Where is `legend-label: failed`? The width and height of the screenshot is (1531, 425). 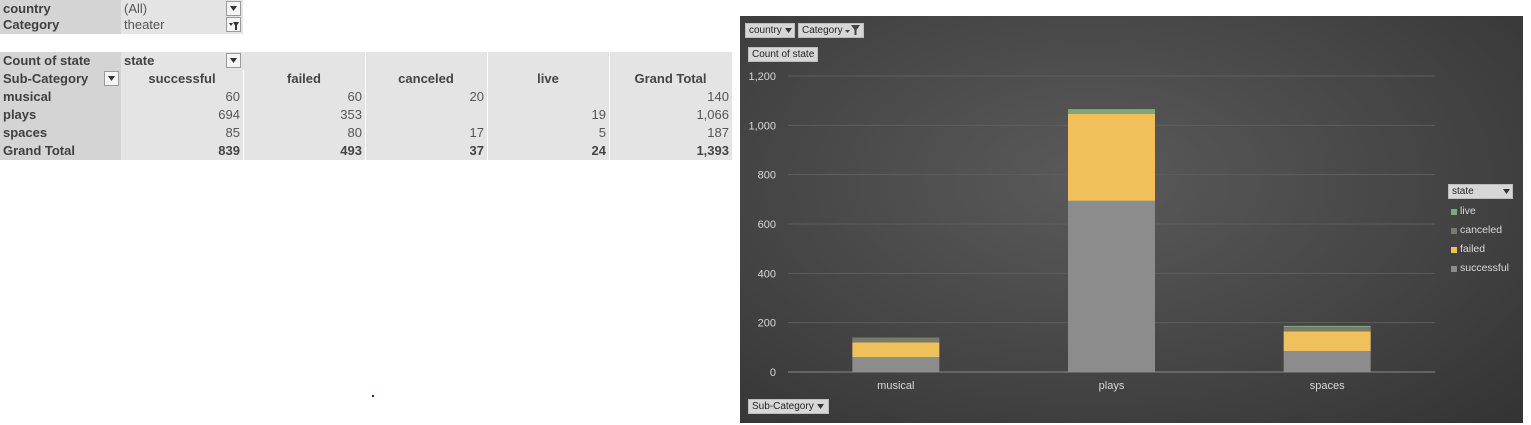
legend-label: failed is located at coordinates (1473, 249).